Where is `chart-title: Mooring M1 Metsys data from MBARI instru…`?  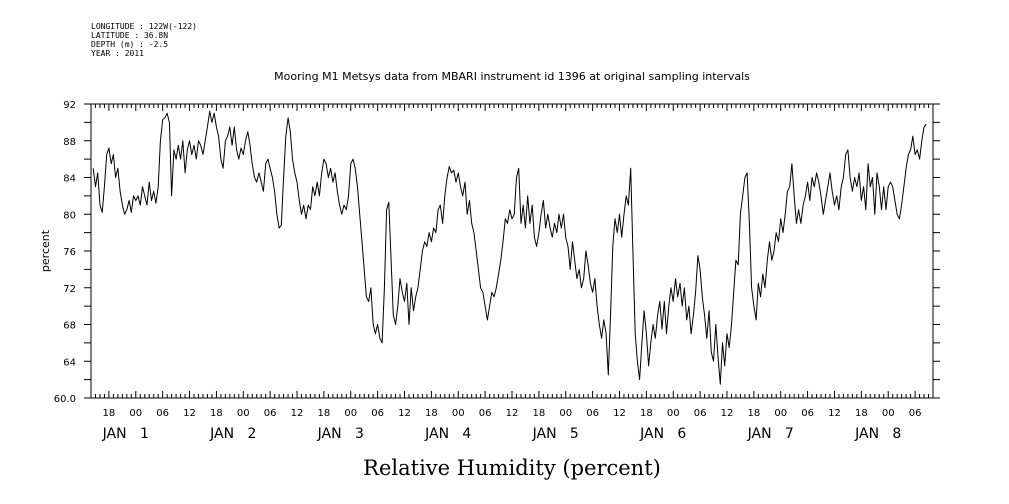 chart-title: Mooring M1 Metsys data from MBARI instru… is located at coordinates (512, 76).